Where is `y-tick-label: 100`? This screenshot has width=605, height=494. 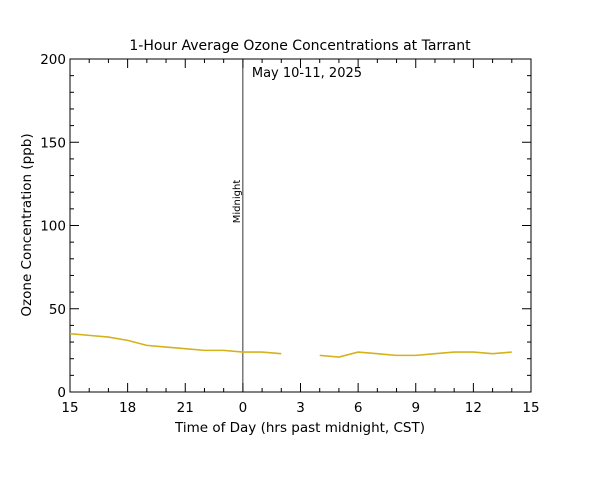 y-tick-label: 100 is located at coordinates (53, 227).